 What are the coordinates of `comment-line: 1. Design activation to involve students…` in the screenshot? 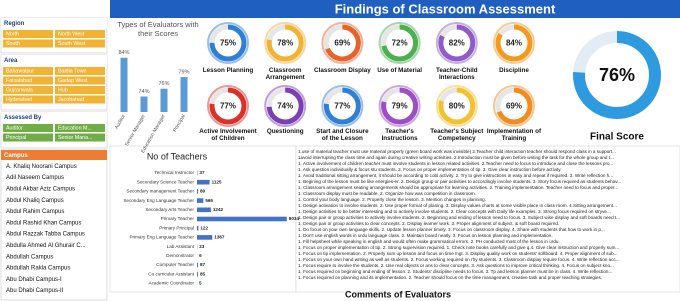 It's located at (457, 205).